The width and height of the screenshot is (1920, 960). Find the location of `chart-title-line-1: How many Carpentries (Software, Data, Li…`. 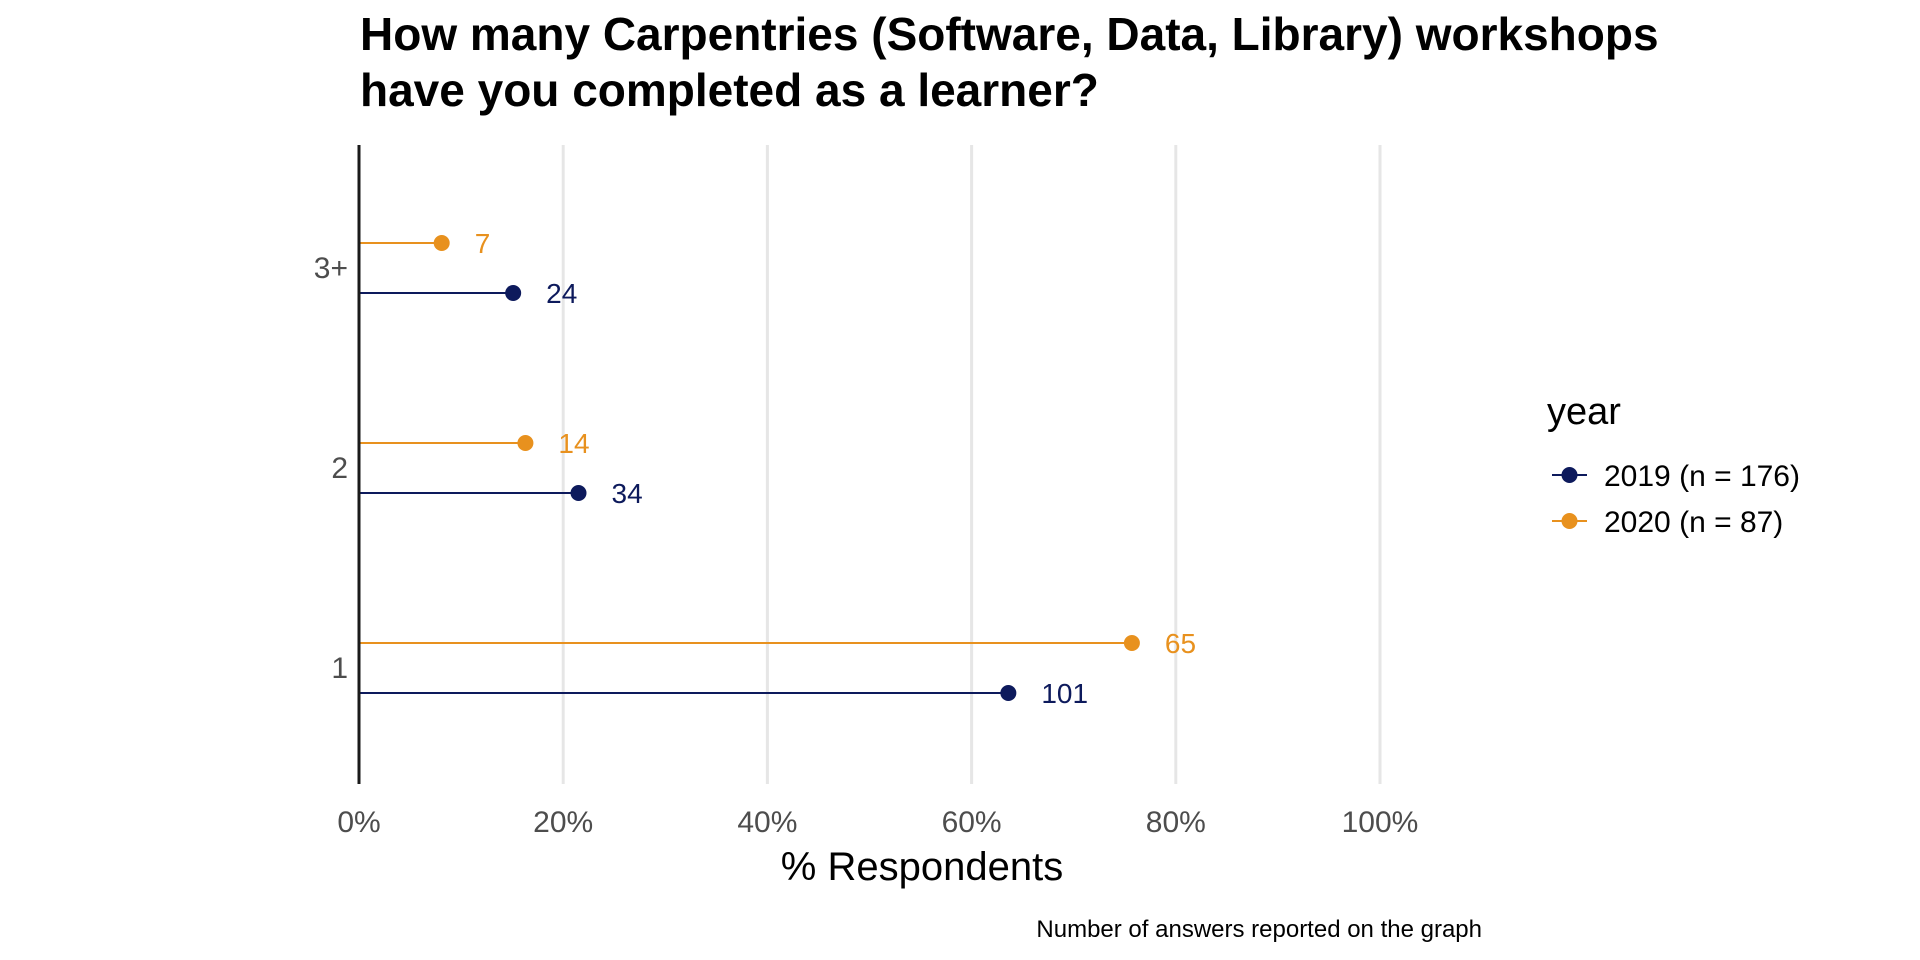

chart-title-line-1: How many Carpentries (Software, Data, Li… is located at coordinates (1009, 34).